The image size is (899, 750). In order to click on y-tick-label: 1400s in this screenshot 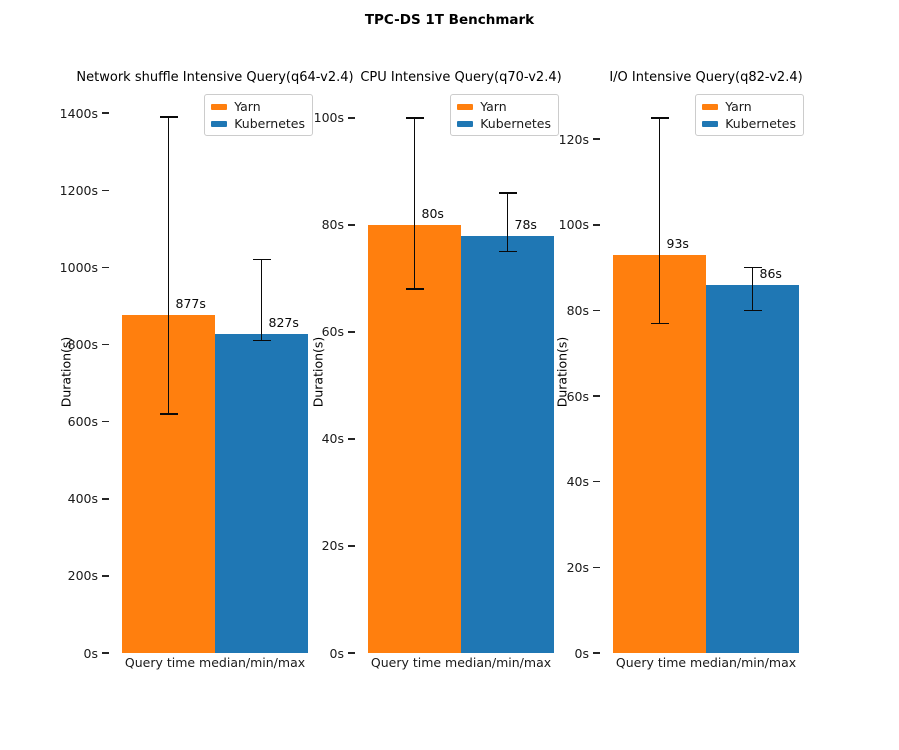, I will do `click(78, 113)`.